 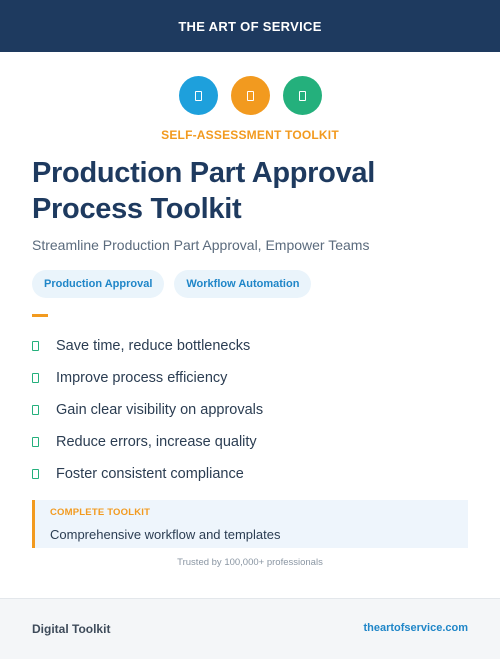 I want to click on benefit-text: Foster consistent compliance, so click(x=150, y=474).